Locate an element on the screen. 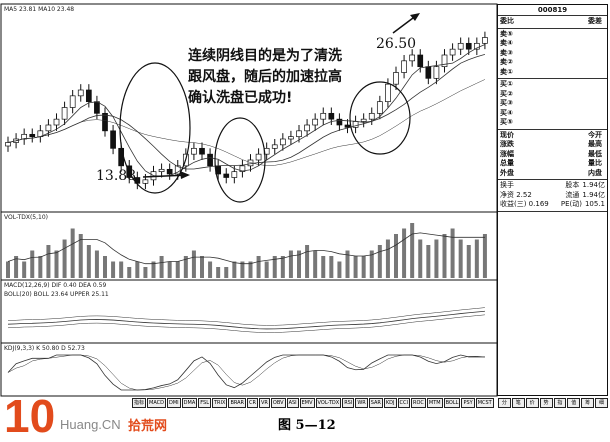 The image size is (610, 442). stock-code: 000819 is located at coordinates (552, 10).